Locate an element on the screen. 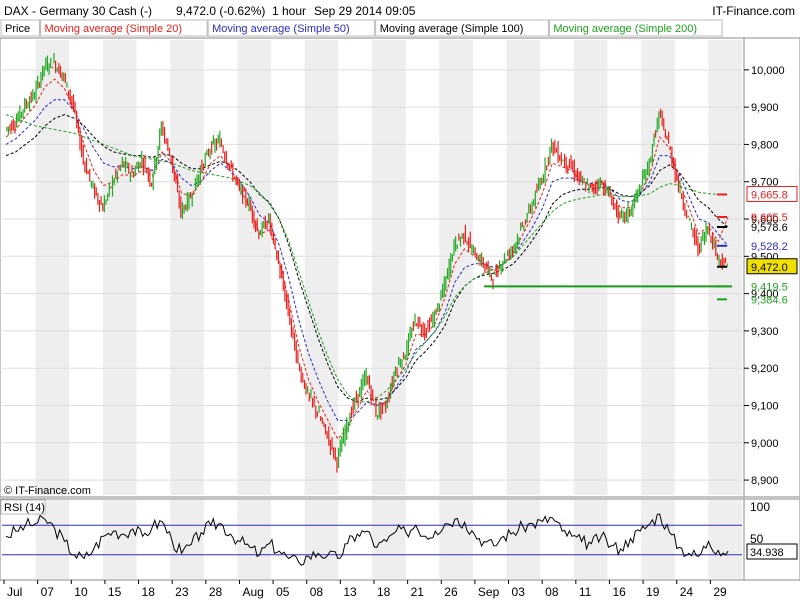 The width and height of the screenshot is (800, 600). x-tick-label: 16 is located at coordinates (619, 592).